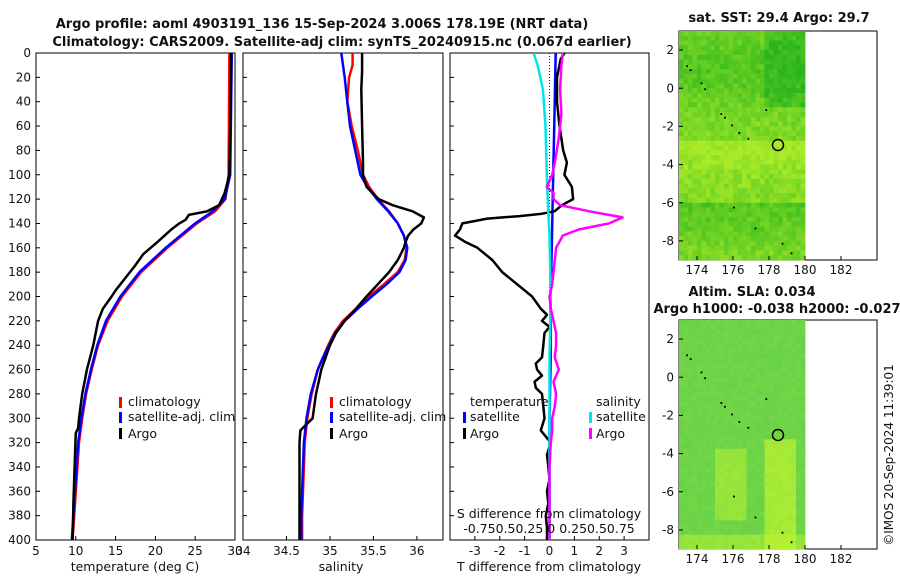  Describe the element at coordinates (668, 415) in the screenshot. I see `lat-tick-label: -2` at that location.